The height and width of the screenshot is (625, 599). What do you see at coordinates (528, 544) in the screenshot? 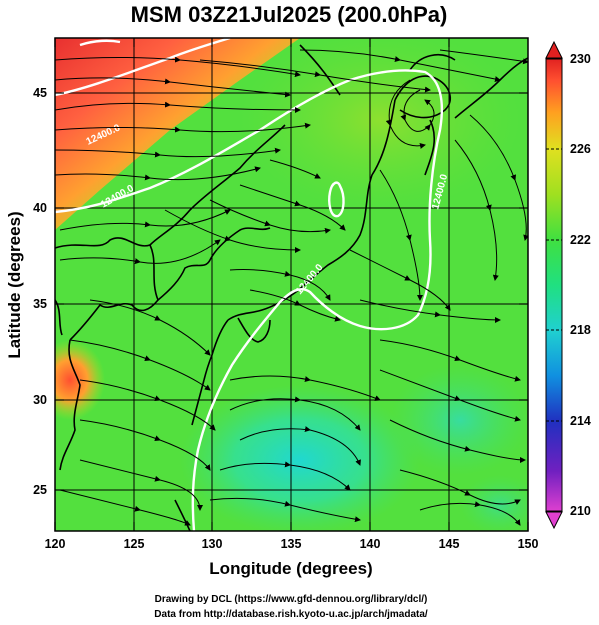
I see `x-tick-label: 150` at bounding box center [528, 544].